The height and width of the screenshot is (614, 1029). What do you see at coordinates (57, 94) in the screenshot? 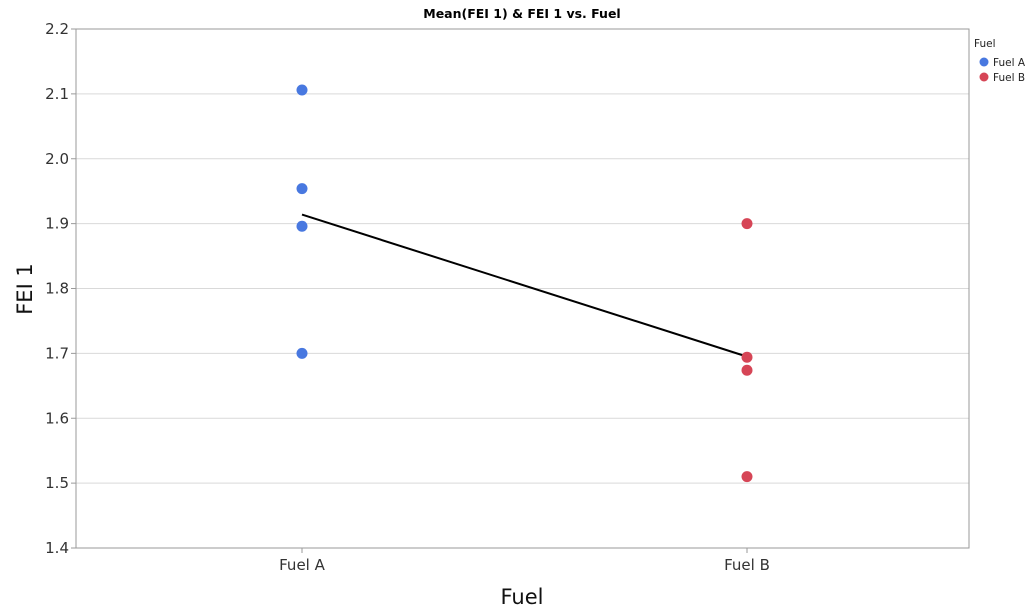
I see `y-tick-label: 2.1` at bounding box center [57, 94].